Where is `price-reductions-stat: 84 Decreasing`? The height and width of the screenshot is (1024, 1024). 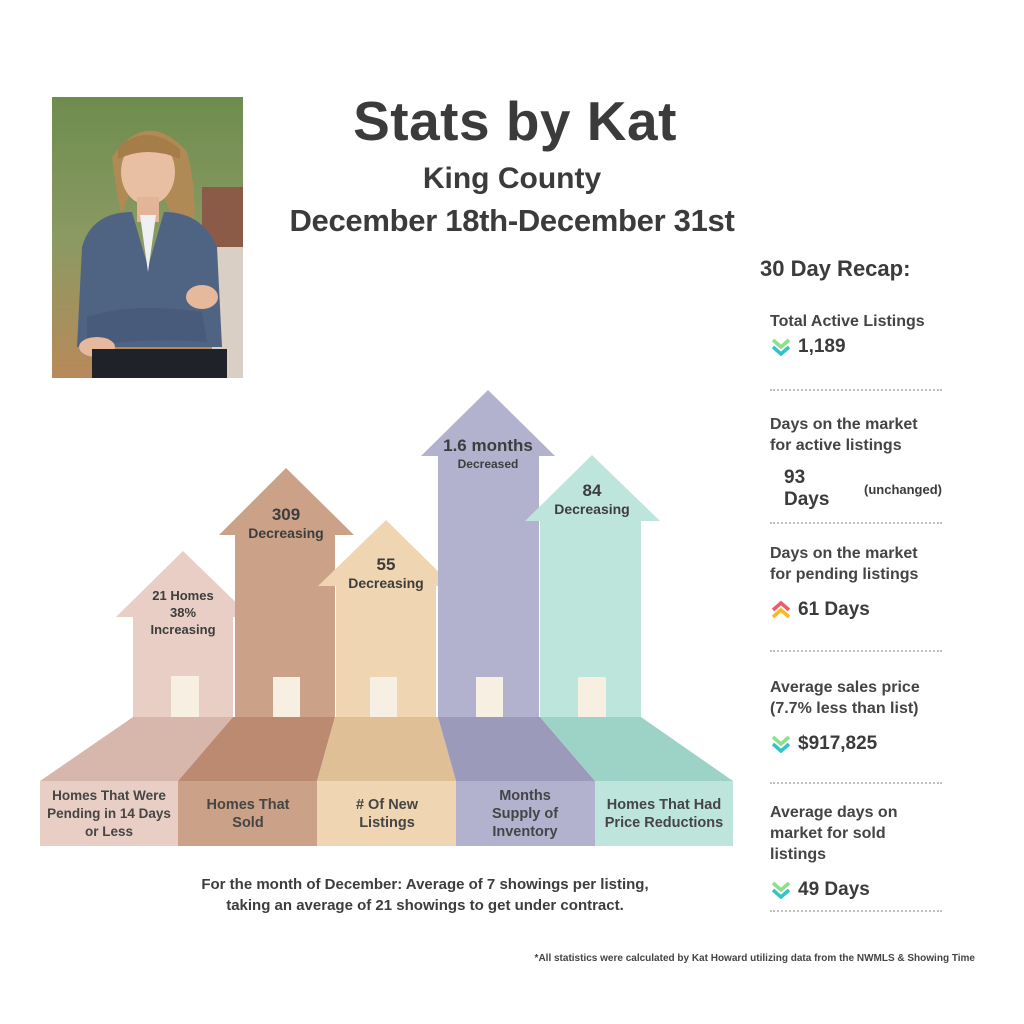 price-reductions-stat: 84 Decreasing is located at coordinates (592, 499).